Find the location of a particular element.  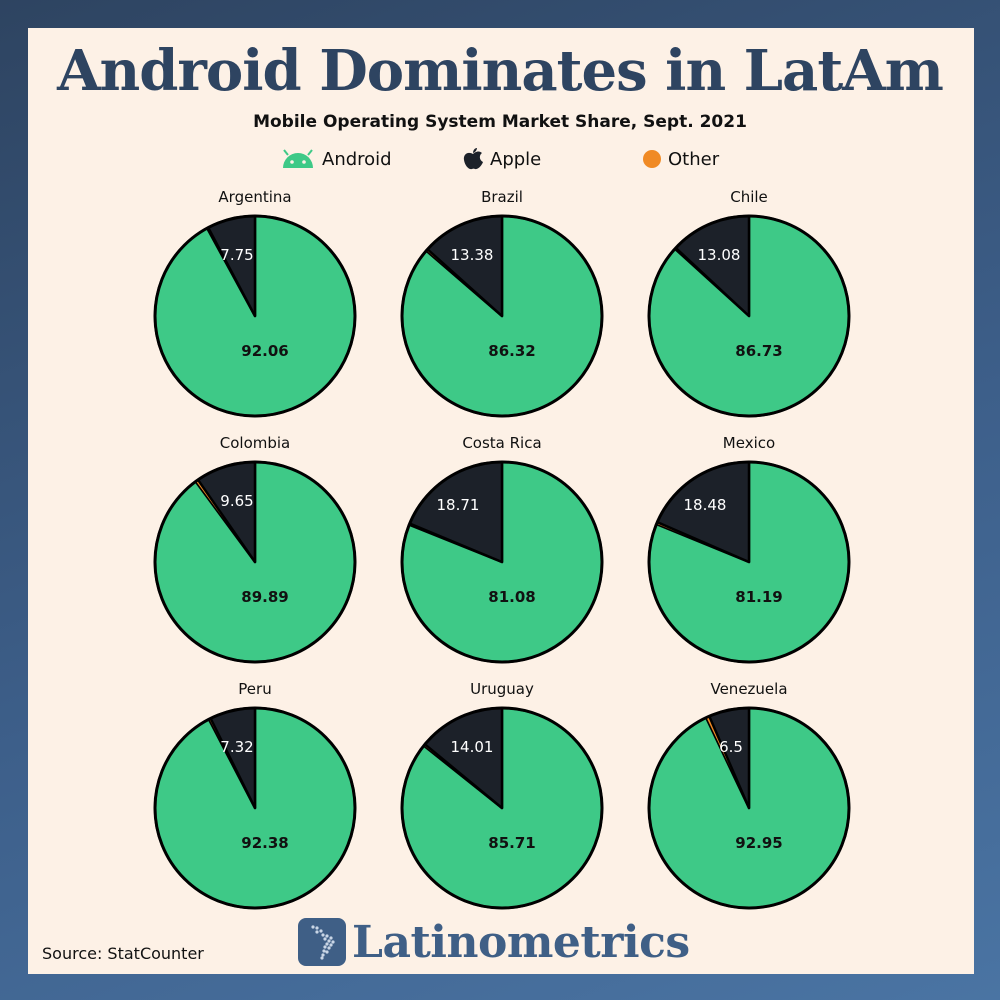

pie-country-label: Colombia is located at coordinates (255, 443).